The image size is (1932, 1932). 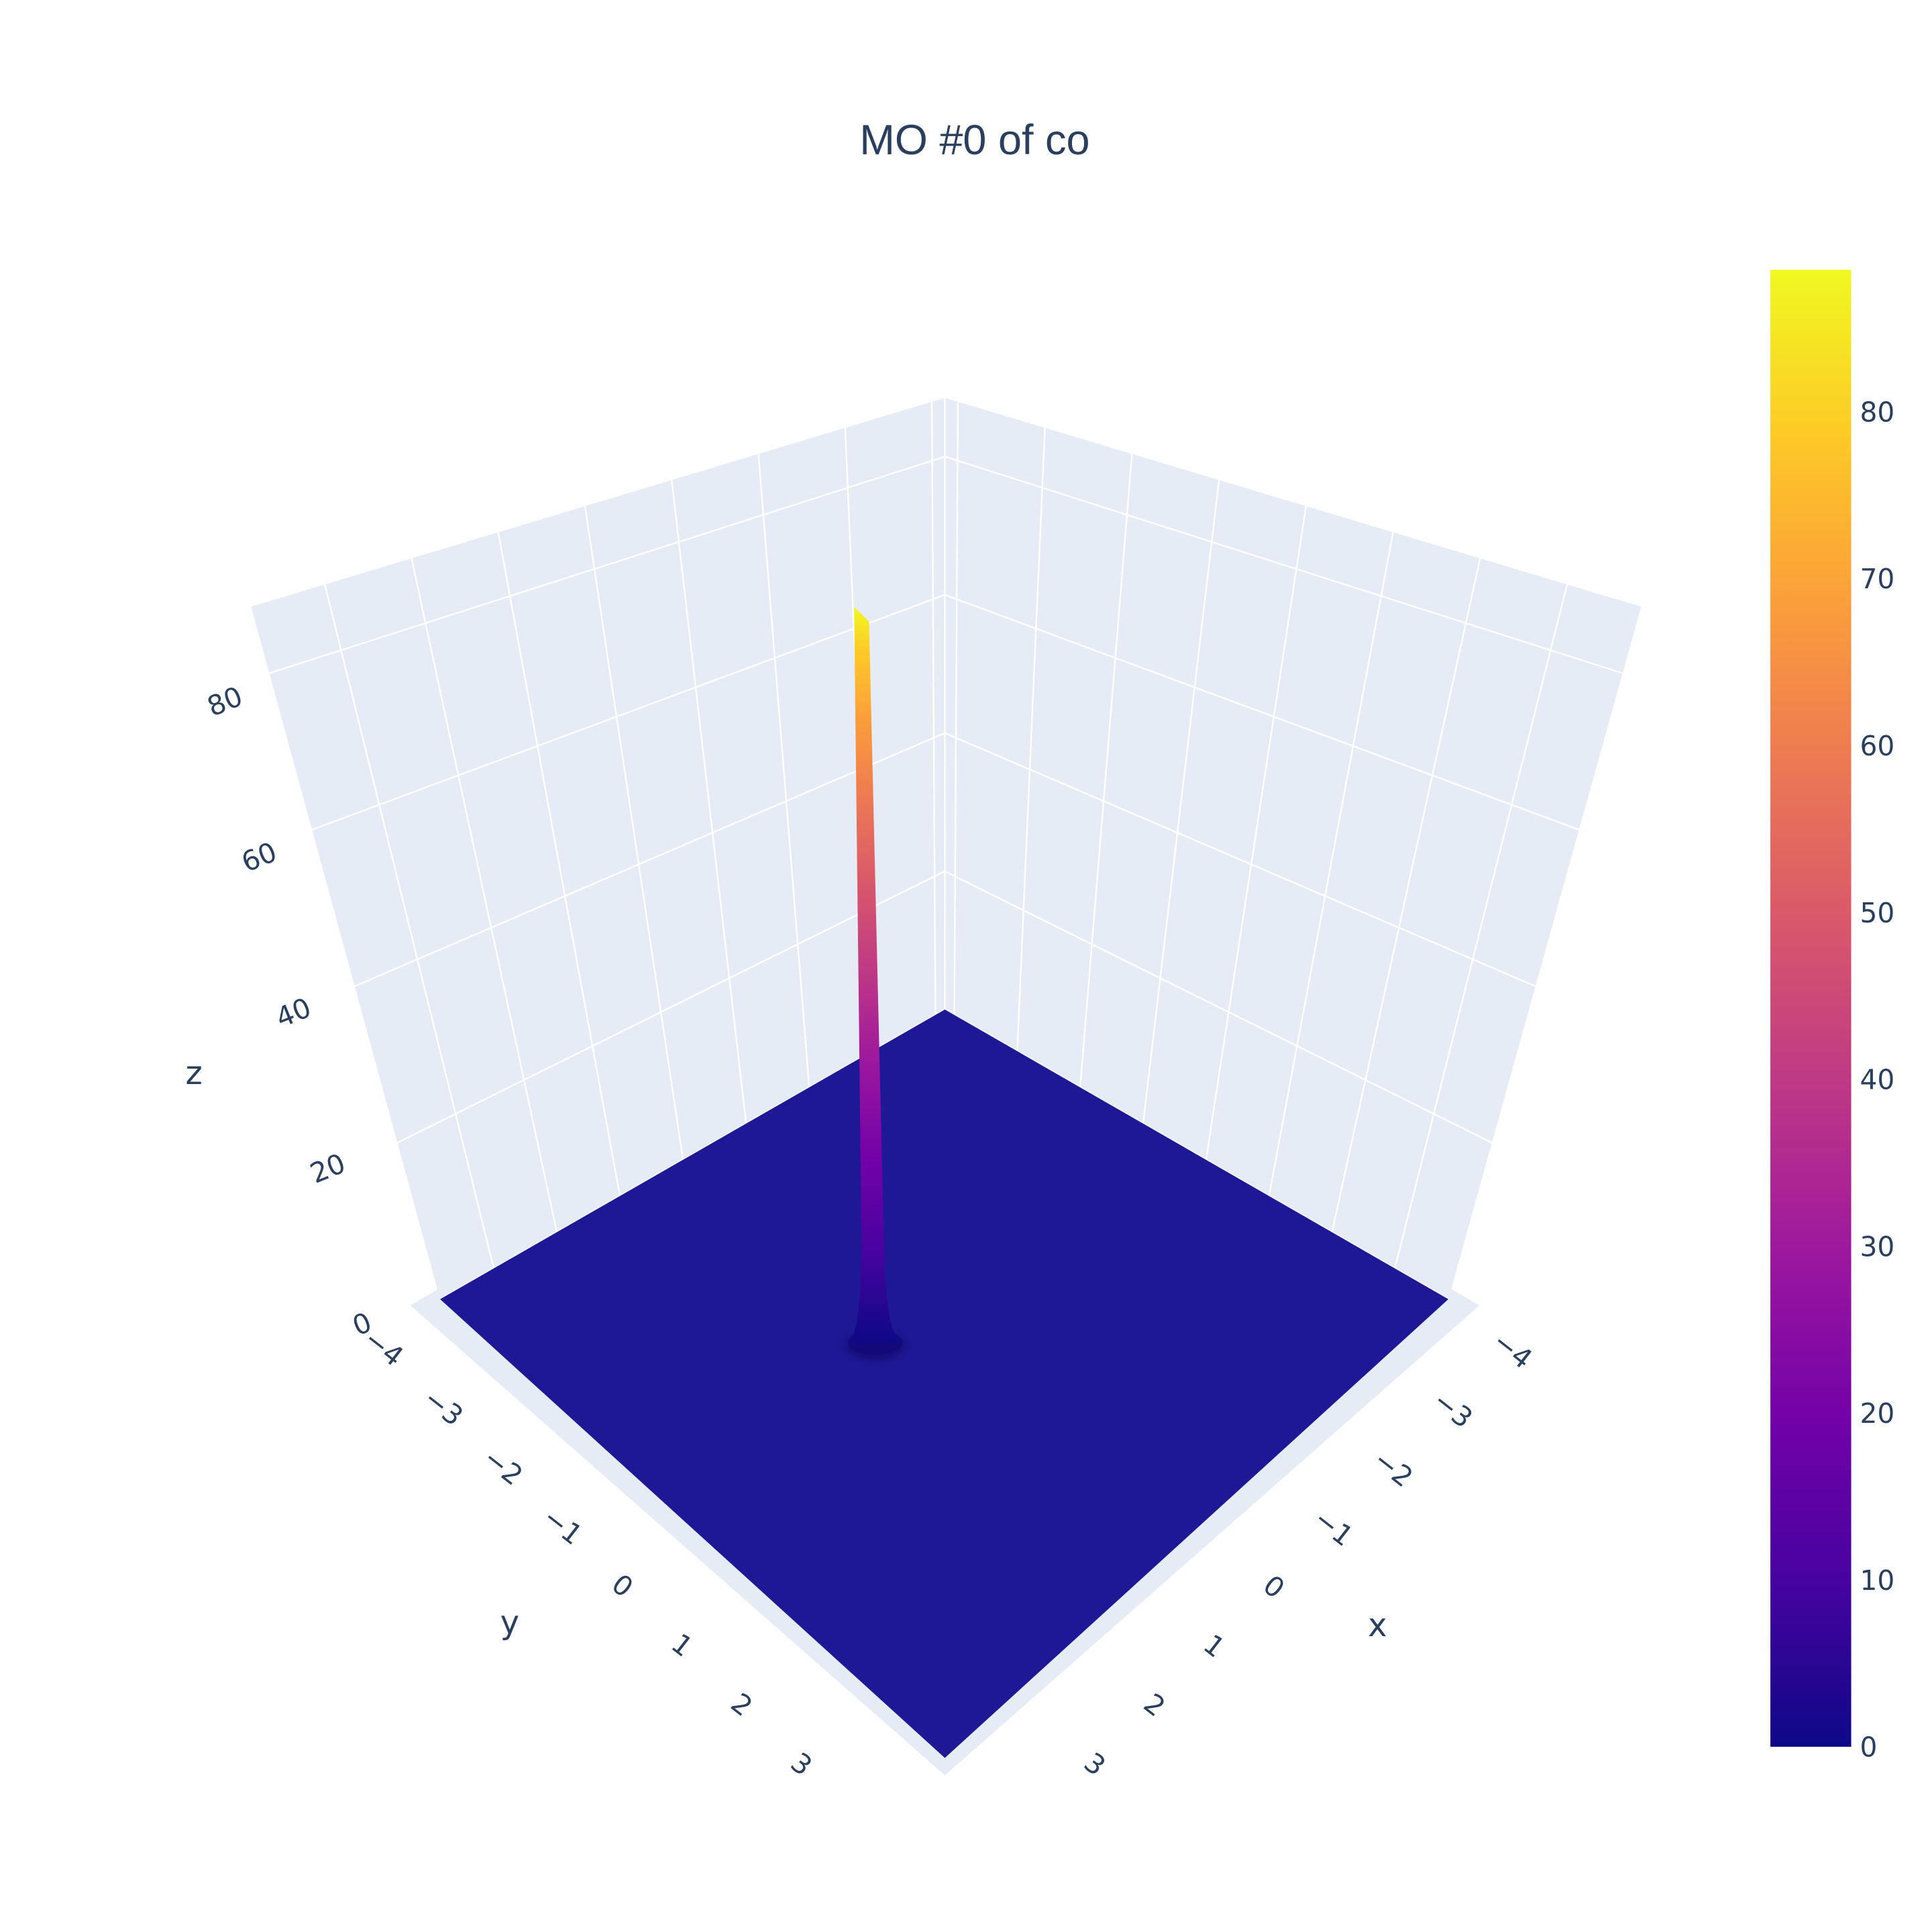 What do you see at coordinates (362, 1324) in the screenshot?
I see `z-tick-label: 0` at bounding box center [362, 1324].